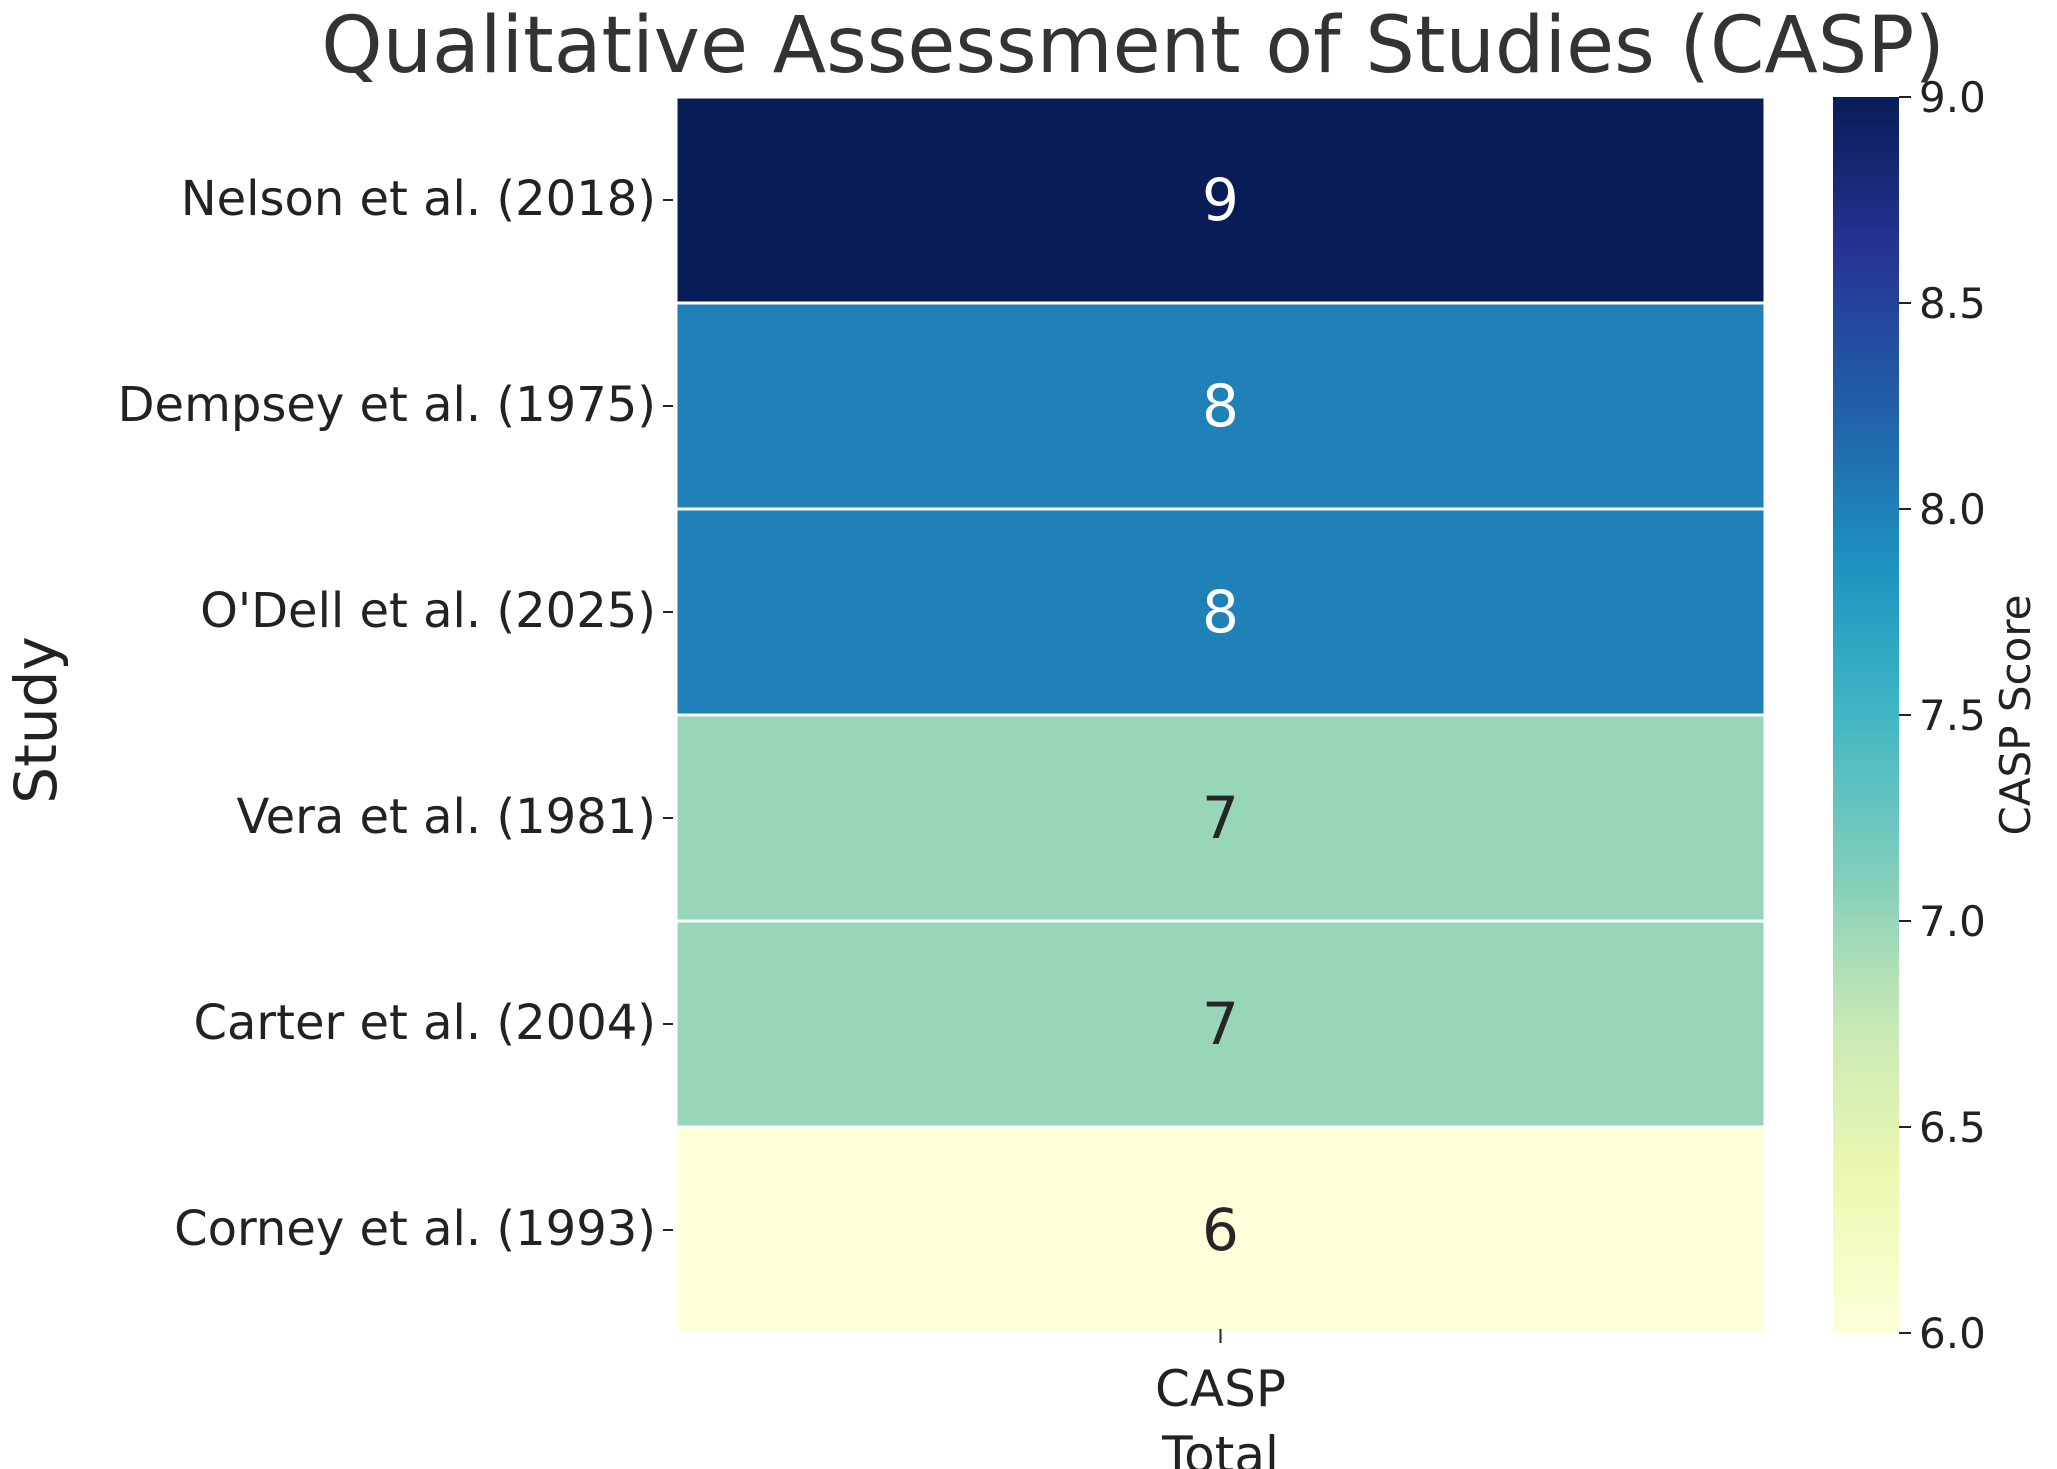 The width and height of the screenshot is (2057, 1469). I want to click on row-label: Nelson et al. (2018), so click(418, 199).